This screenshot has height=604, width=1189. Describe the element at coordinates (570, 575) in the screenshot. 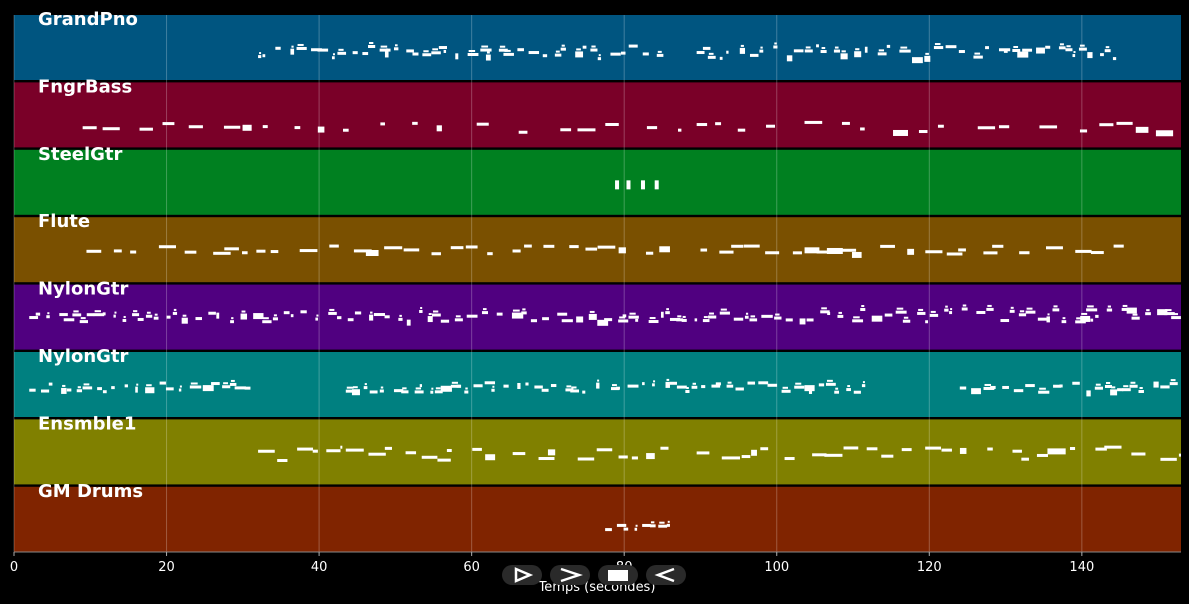

I see `forward-button` at that location.